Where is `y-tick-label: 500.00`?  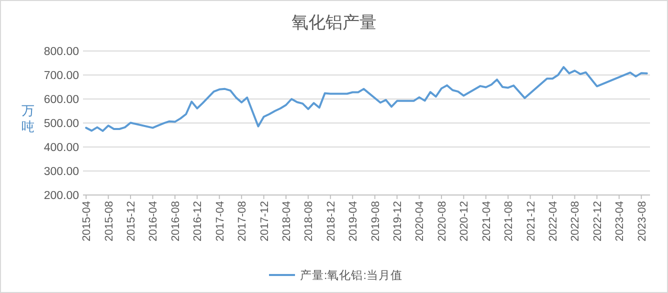 y-tick-label: 500.00 is located at coordinates (61, 124).